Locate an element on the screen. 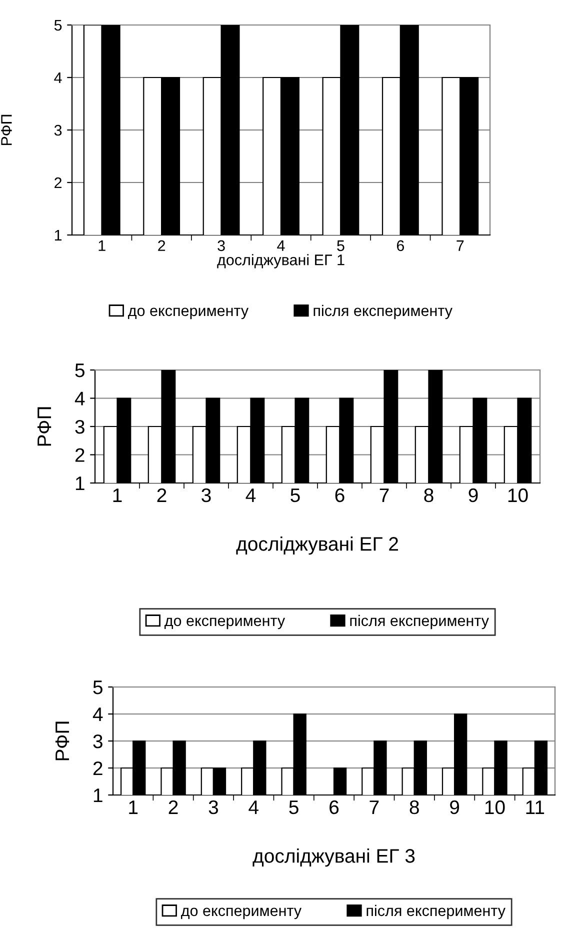 The image size is (563, 941). x-axis-title: досліджувані ЕГ 2 is located at coordinates (317, 545).